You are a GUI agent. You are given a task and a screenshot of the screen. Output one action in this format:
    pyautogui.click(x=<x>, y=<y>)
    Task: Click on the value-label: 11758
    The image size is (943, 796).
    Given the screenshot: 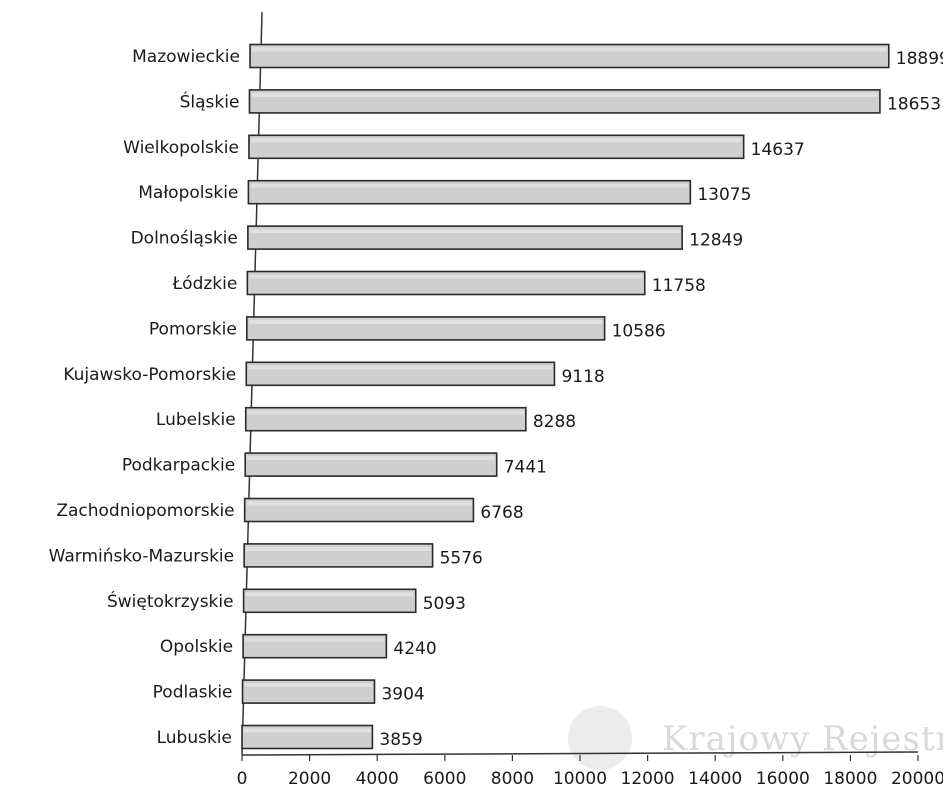 What is the action you would take?
    pyautogui.click(x=679, y=286)
    